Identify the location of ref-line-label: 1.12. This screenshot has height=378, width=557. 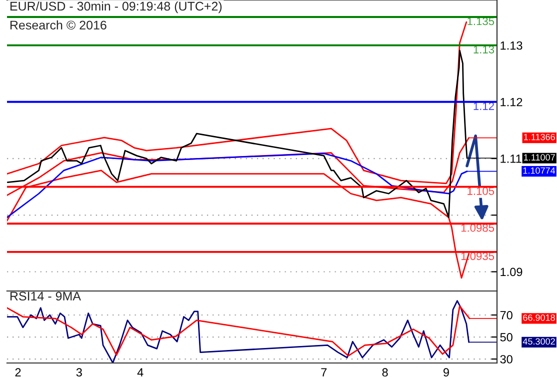
(484, 106).